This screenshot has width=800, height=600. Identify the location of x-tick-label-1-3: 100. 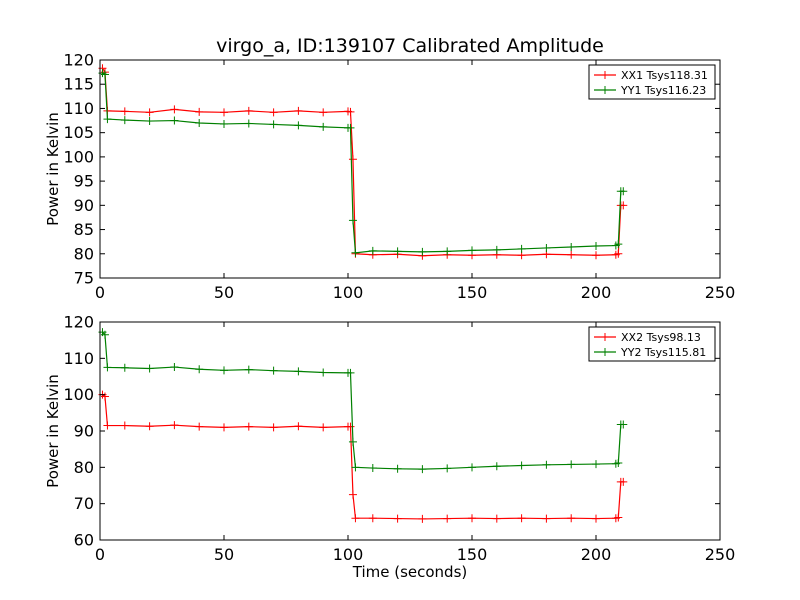
(348, 292).